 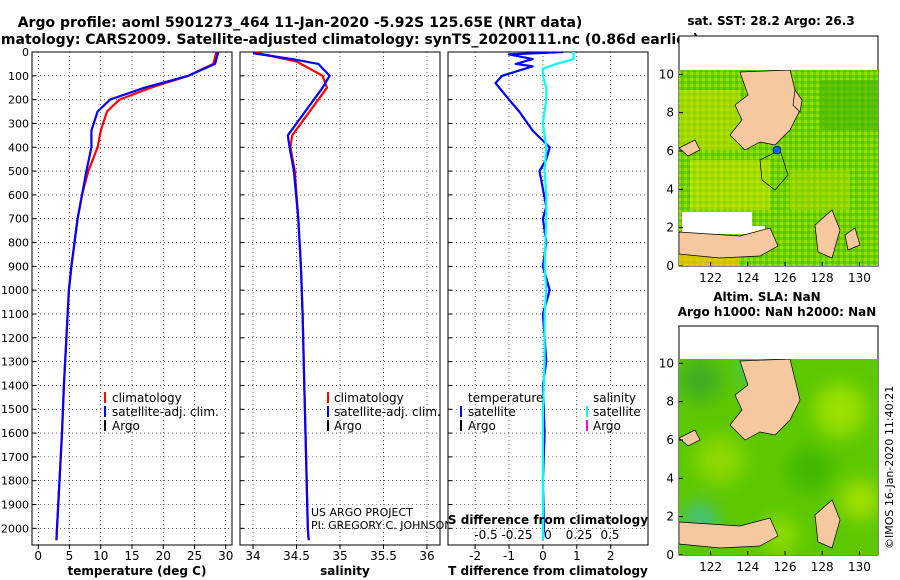 I want to click on salinity-legend-argo-swatch, so click(x=328, y=425).